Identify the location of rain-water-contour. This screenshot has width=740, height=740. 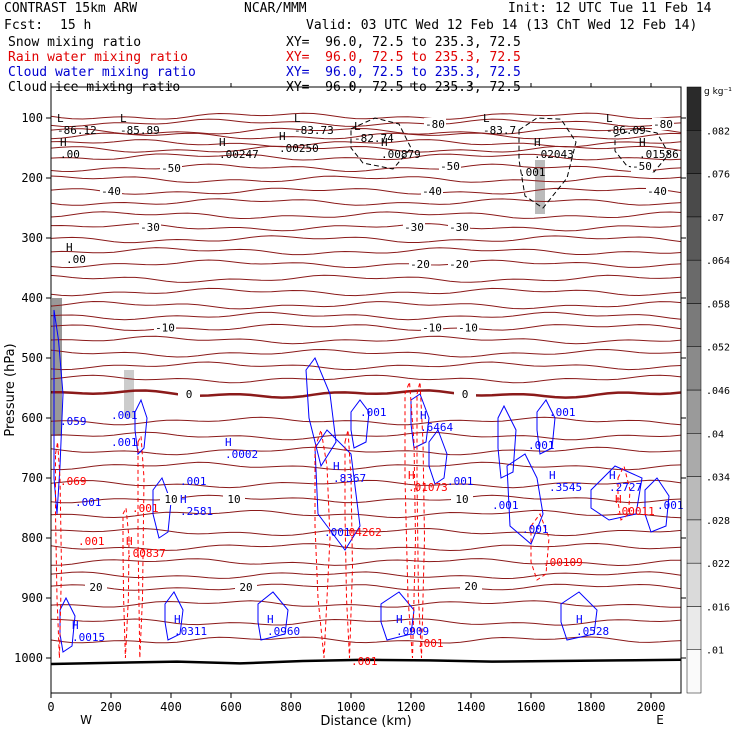
(59, 550).